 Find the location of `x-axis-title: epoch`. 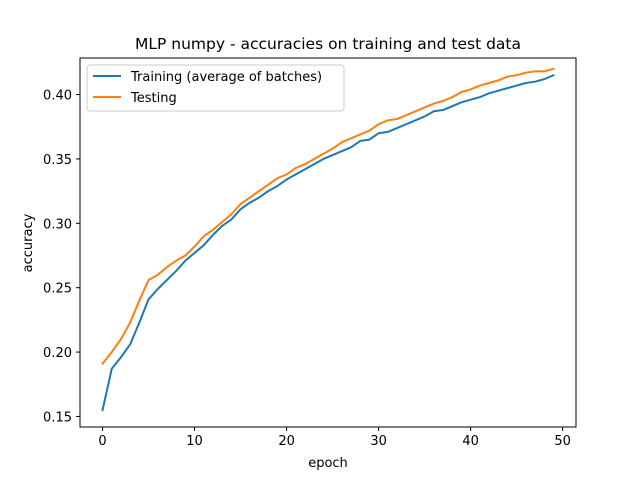

x-axis-title: epoch is located at coordinates (328, 463).